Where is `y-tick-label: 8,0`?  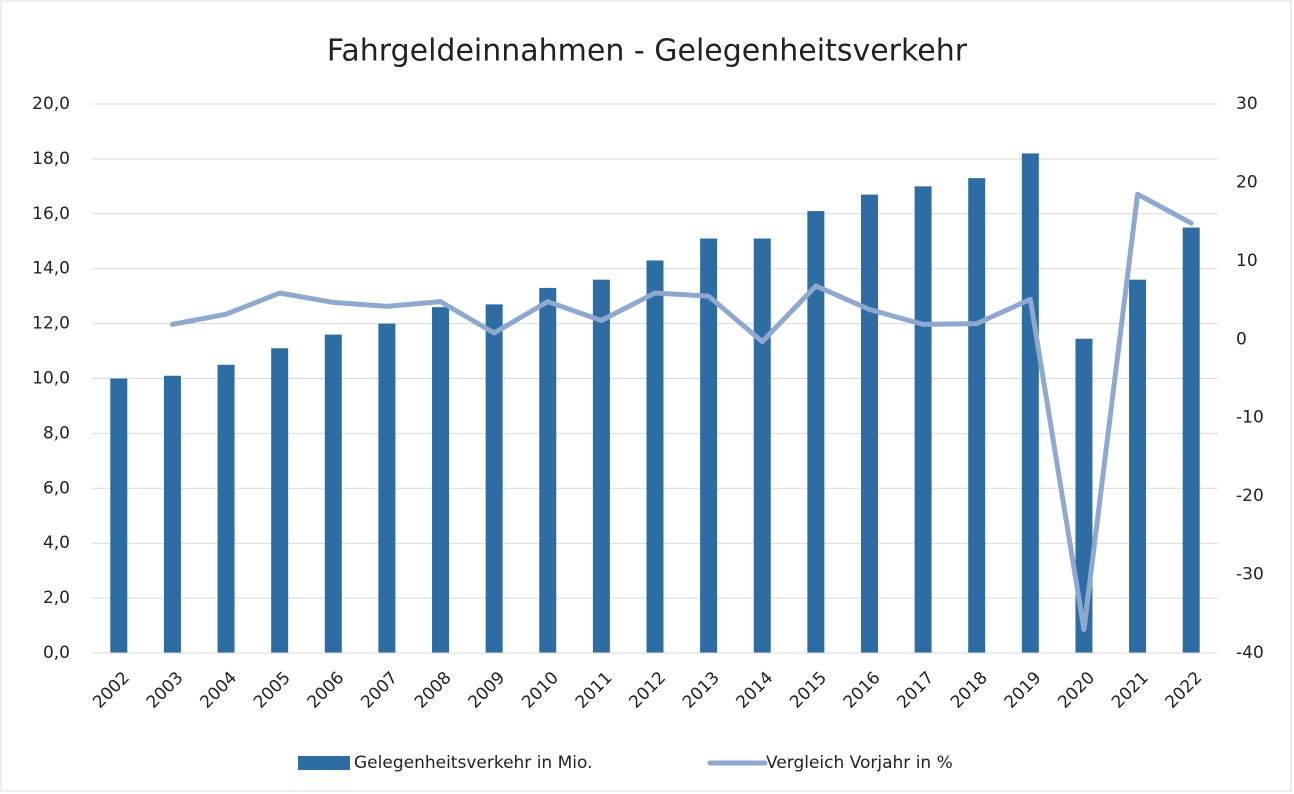 y-tick-label: 8,0 is located at coordinates (56, 433).